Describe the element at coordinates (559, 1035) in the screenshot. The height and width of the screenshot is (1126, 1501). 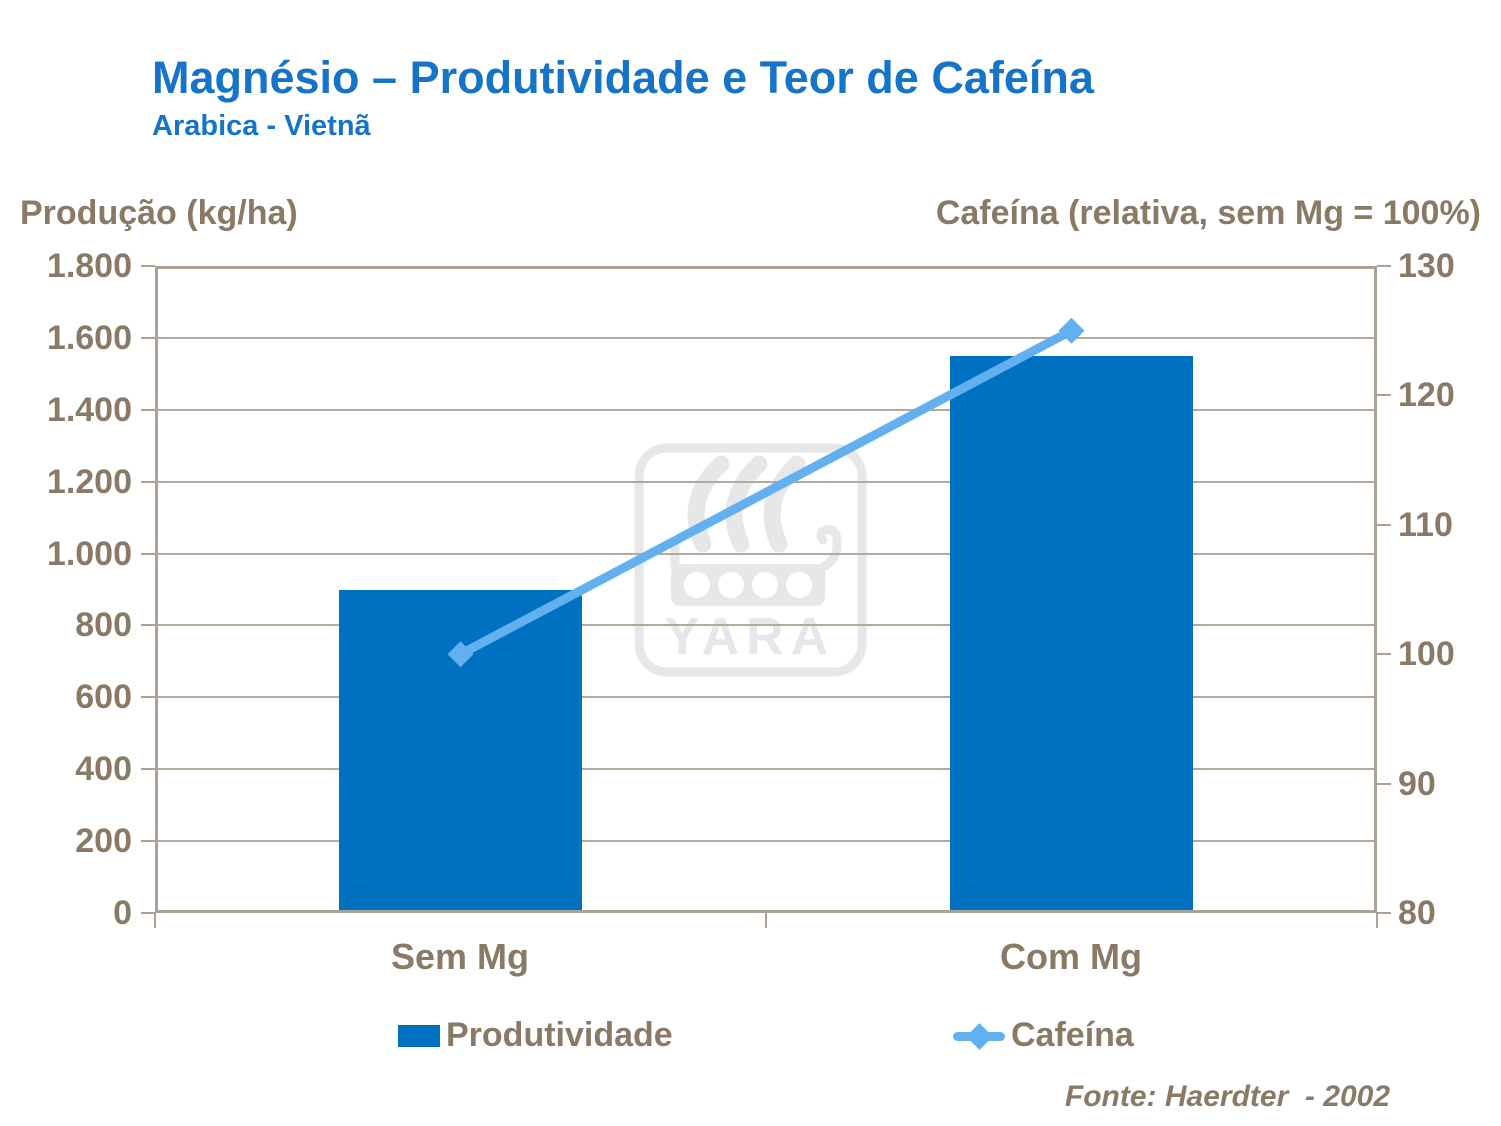
I see `legend-label-produtividade: Produtividade` at that location.